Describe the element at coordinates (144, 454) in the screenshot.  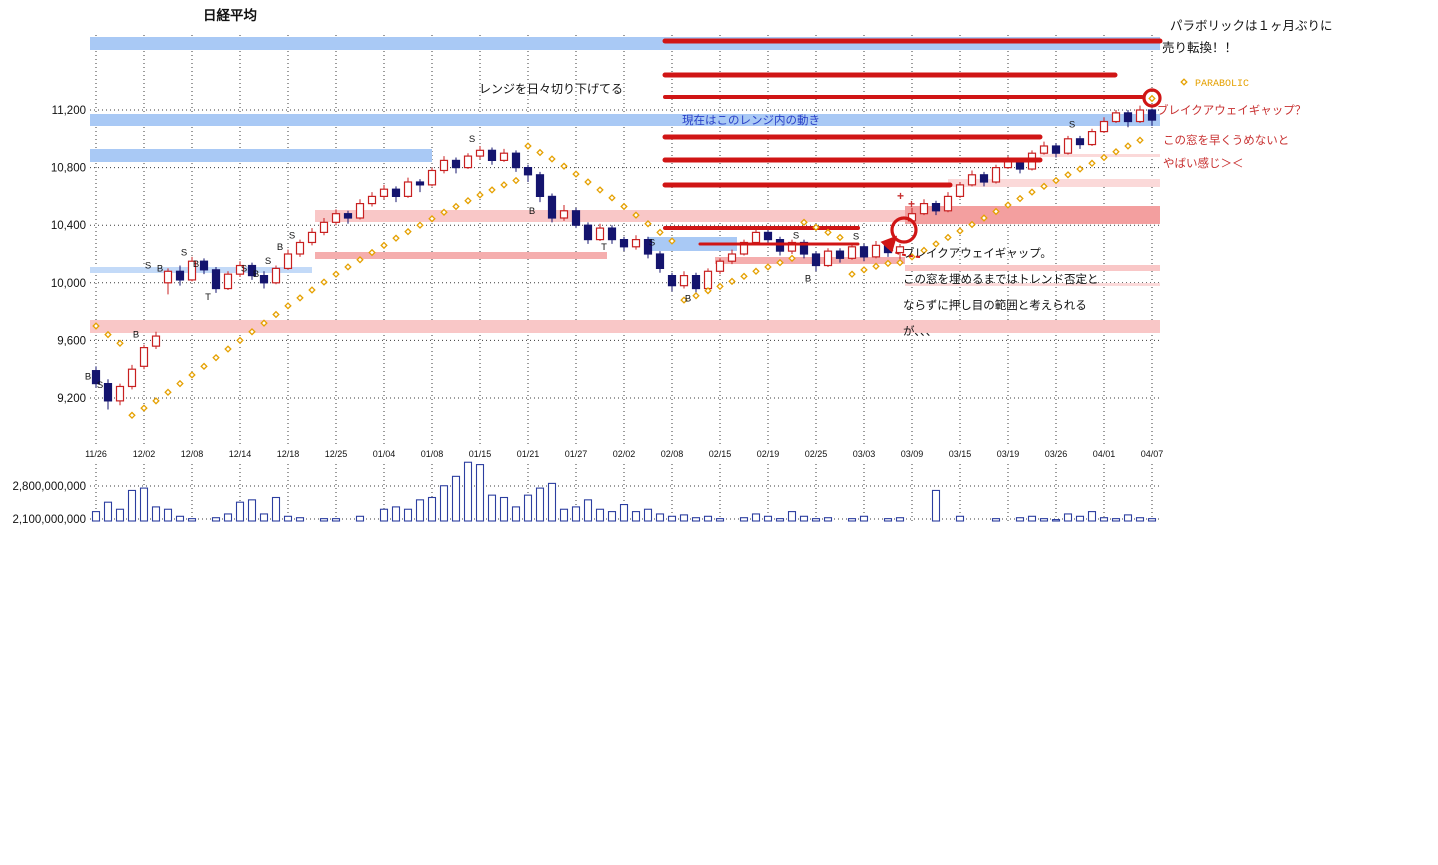
I see `x-axis-date-label: 12/02` at that location.